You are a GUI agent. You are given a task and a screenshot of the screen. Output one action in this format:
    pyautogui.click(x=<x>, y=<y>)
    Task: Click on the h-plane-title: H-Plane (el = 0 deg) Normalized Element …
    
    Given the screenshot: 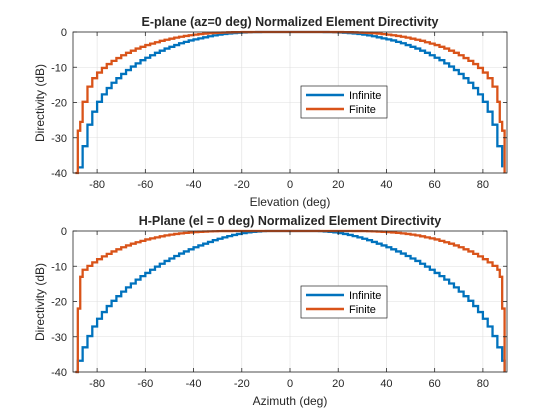 What is the action you would take?
    pyautogui.click(x=290, y=221)
    